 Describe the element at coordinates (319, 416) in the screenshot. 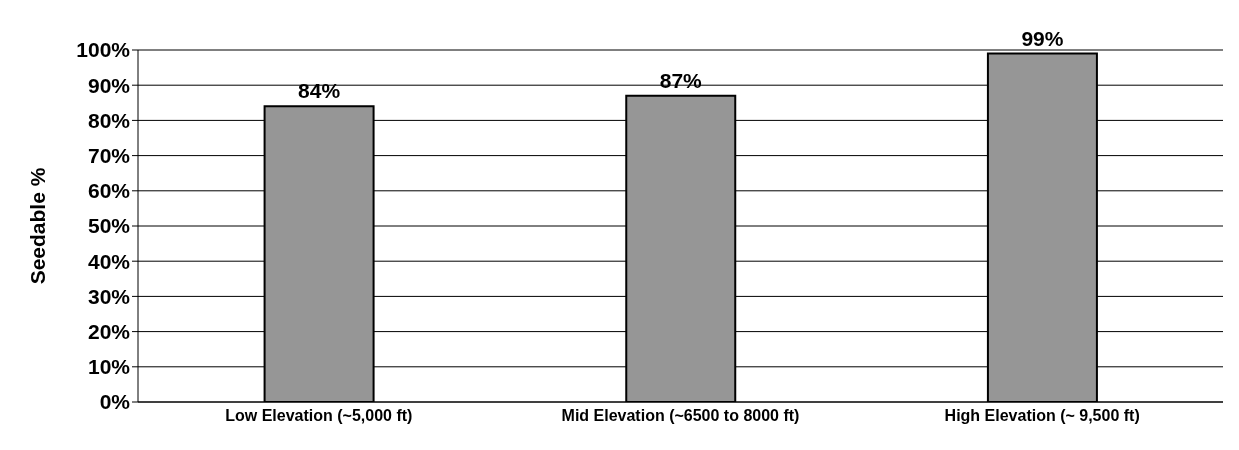

I see `x-tick-label: Low Elevation (~5,000 ft)` at that location.